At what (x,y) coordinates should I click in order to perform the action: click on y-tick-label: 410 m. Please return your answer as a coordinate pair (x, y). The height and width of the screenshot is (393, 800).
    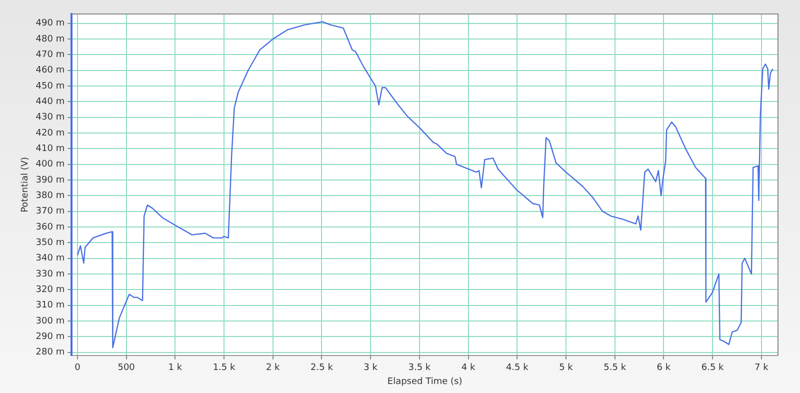
    Looking at the image, I should click on (50, 149).